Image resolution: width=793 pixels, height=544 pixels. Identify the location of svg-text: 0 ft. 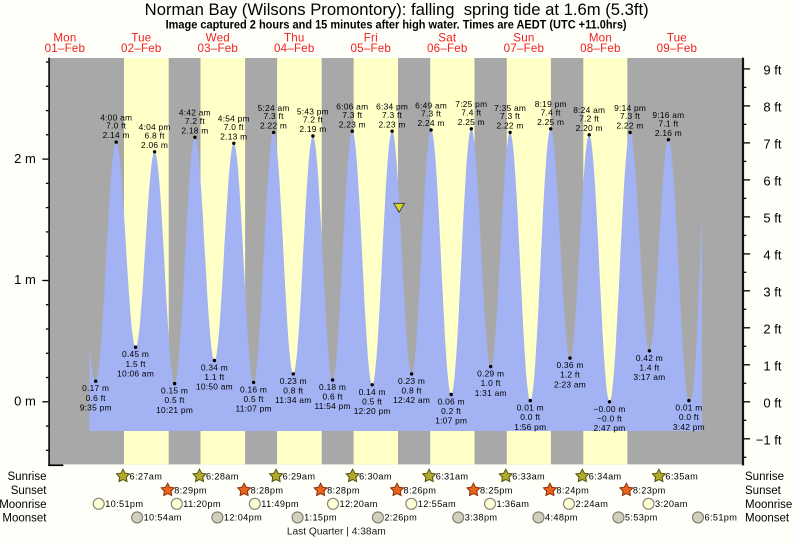
(772, 402).